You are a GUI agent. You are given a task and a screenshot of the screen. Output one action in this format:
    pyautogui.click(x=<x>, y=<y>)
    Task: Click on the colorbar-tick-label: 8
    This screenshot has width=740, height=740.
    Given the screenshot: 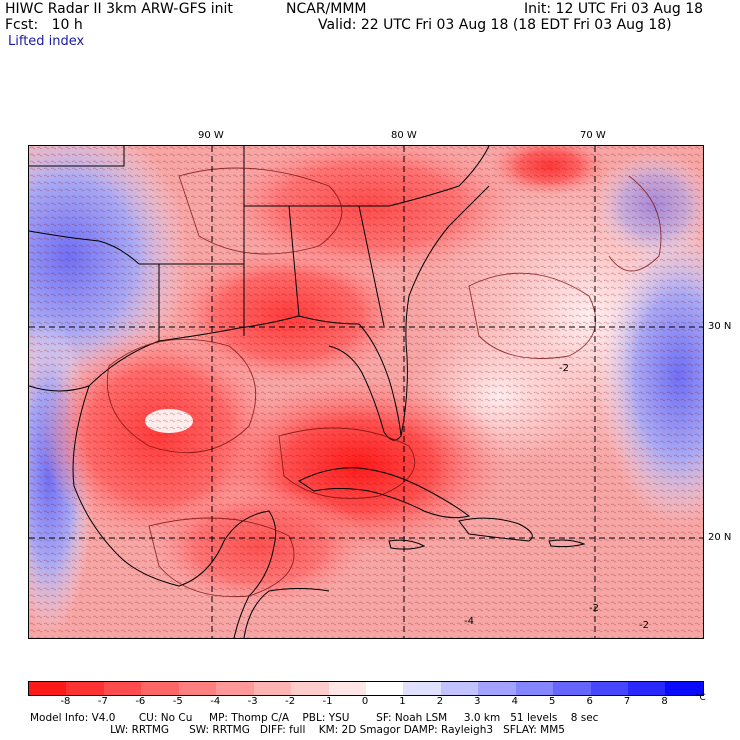 What is the action you would take?
    pyautogui.click(x=664, y=701)
    